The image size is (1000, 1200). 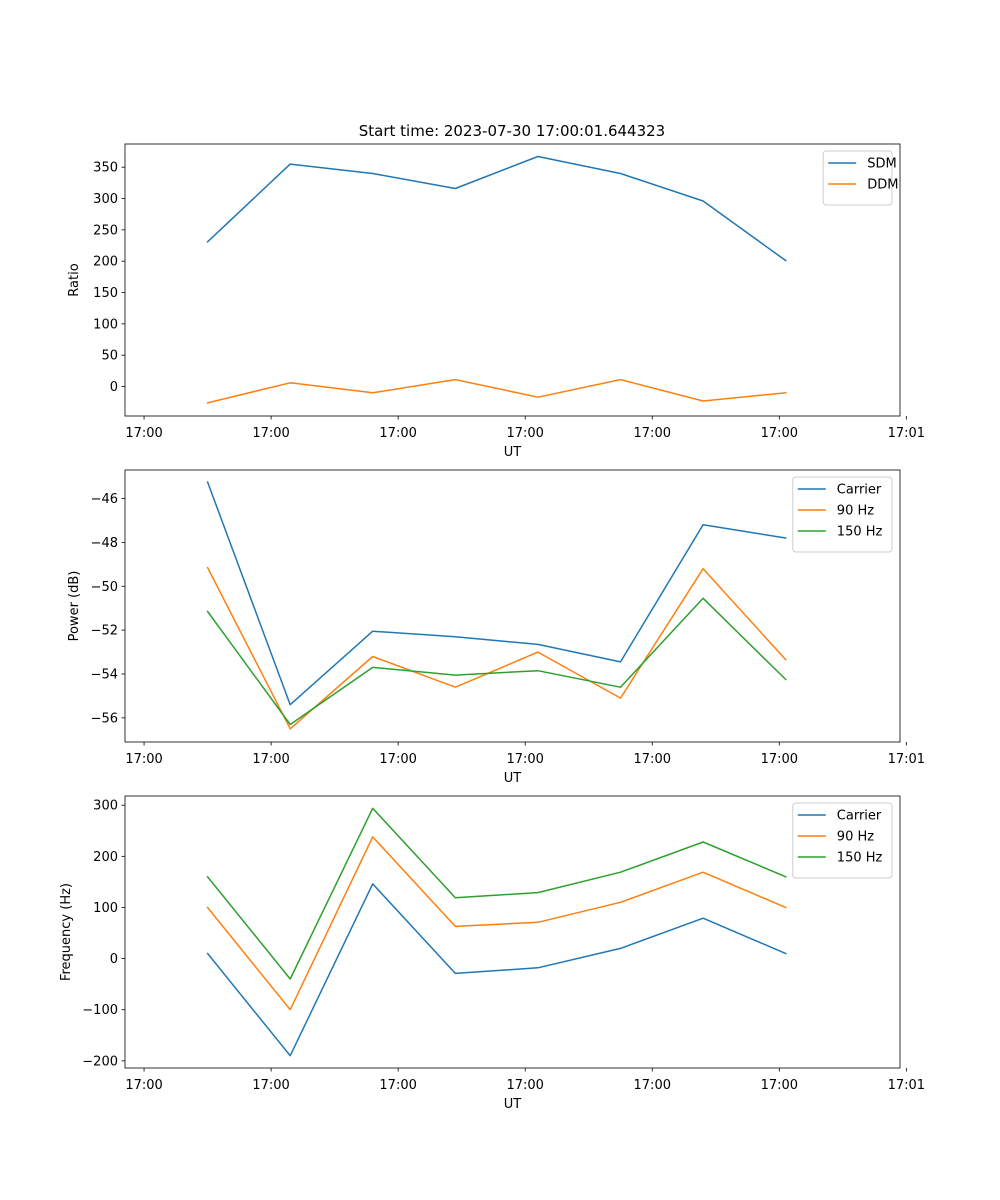 What do you see at coordinates (906, 1085) in the screenshot?
I see `frequency-x-tick-label: 17:01` at bounding box center [906, 1085].